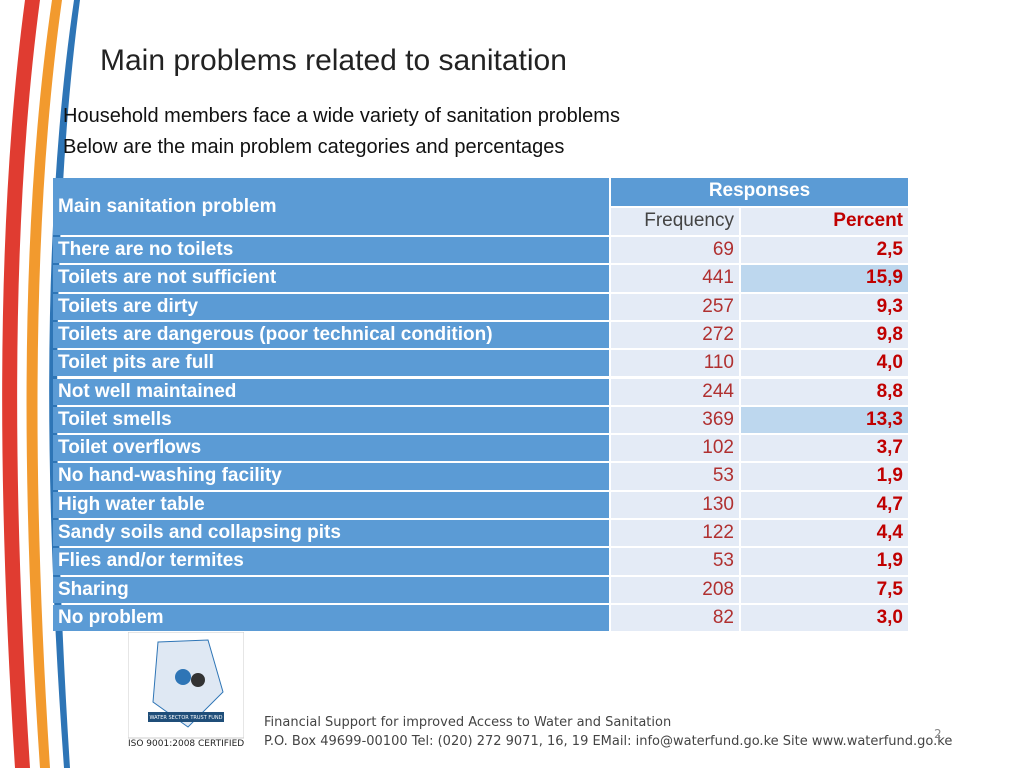  Describe the element at coordinates (186, 718) in the screenshot. I see `logo-text: WATER SECTOR TRUST FUND` at that location.